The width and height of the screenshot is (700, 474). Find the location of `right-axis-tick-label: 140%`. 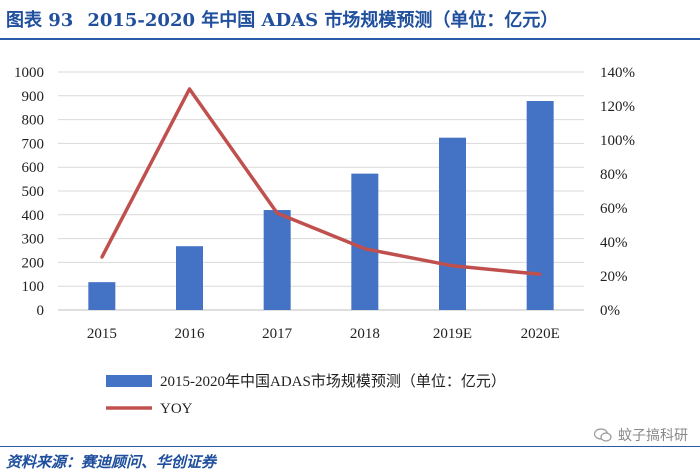

right-axis-tick-label: 140% is located at coordinates (617, 73).